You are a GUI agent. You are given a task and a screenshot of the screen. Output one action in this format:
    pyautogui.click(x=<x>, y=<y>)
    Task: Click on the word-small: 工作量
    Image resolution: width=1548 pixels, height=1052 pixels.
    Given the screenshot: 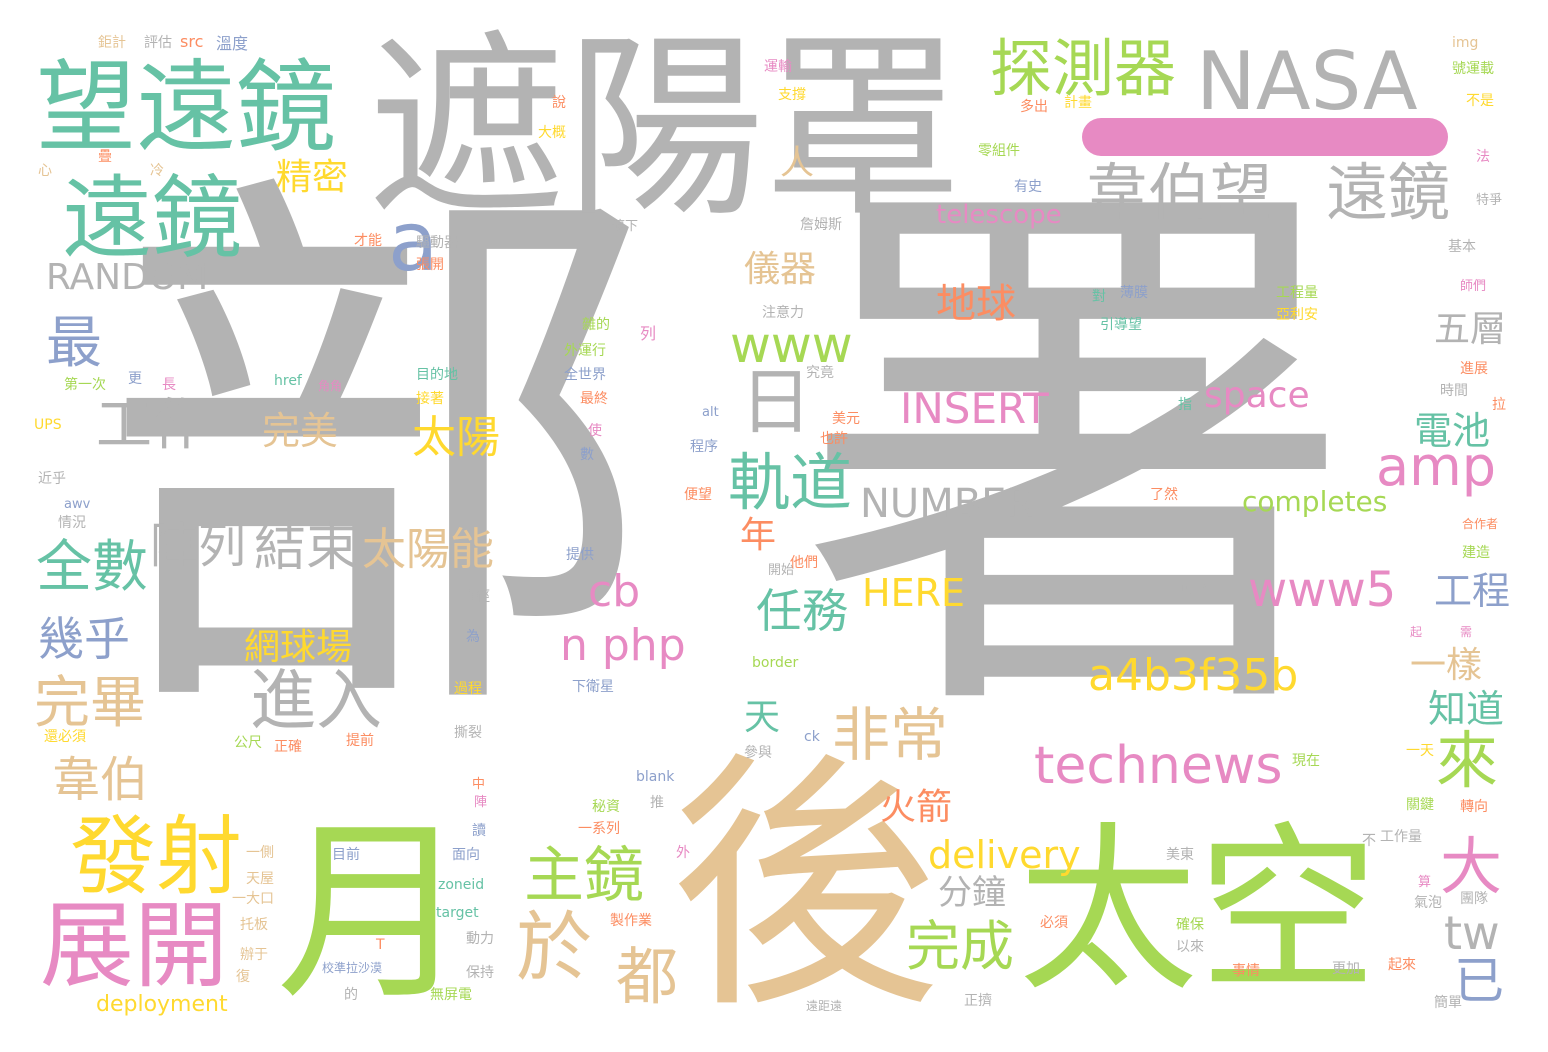 What is the action you would take?
    pyautogui.click(x=1401, y=837)
    